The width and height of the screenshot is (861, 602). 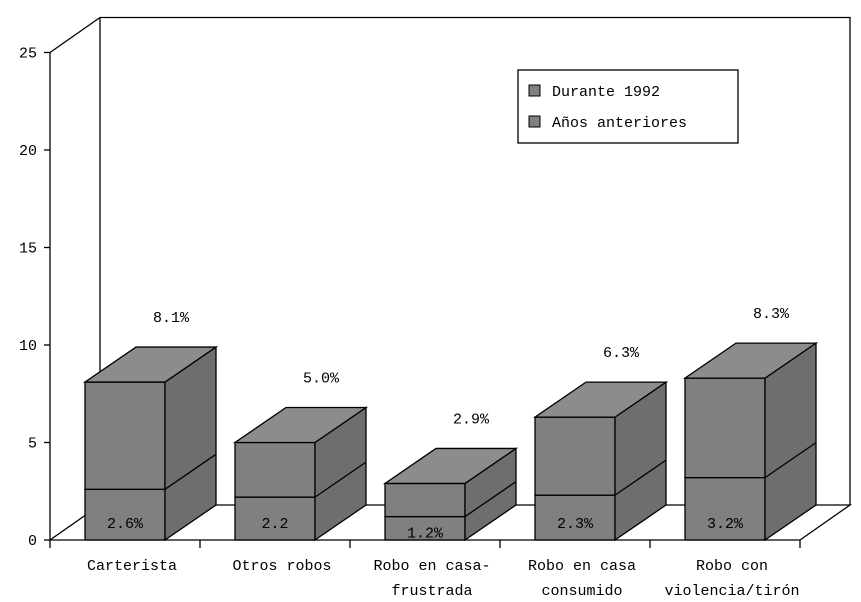 What do you see at coordinates (28, 346) in the screenshot?
I see `y-tick-label: 10` at bounding box center [28, 346].